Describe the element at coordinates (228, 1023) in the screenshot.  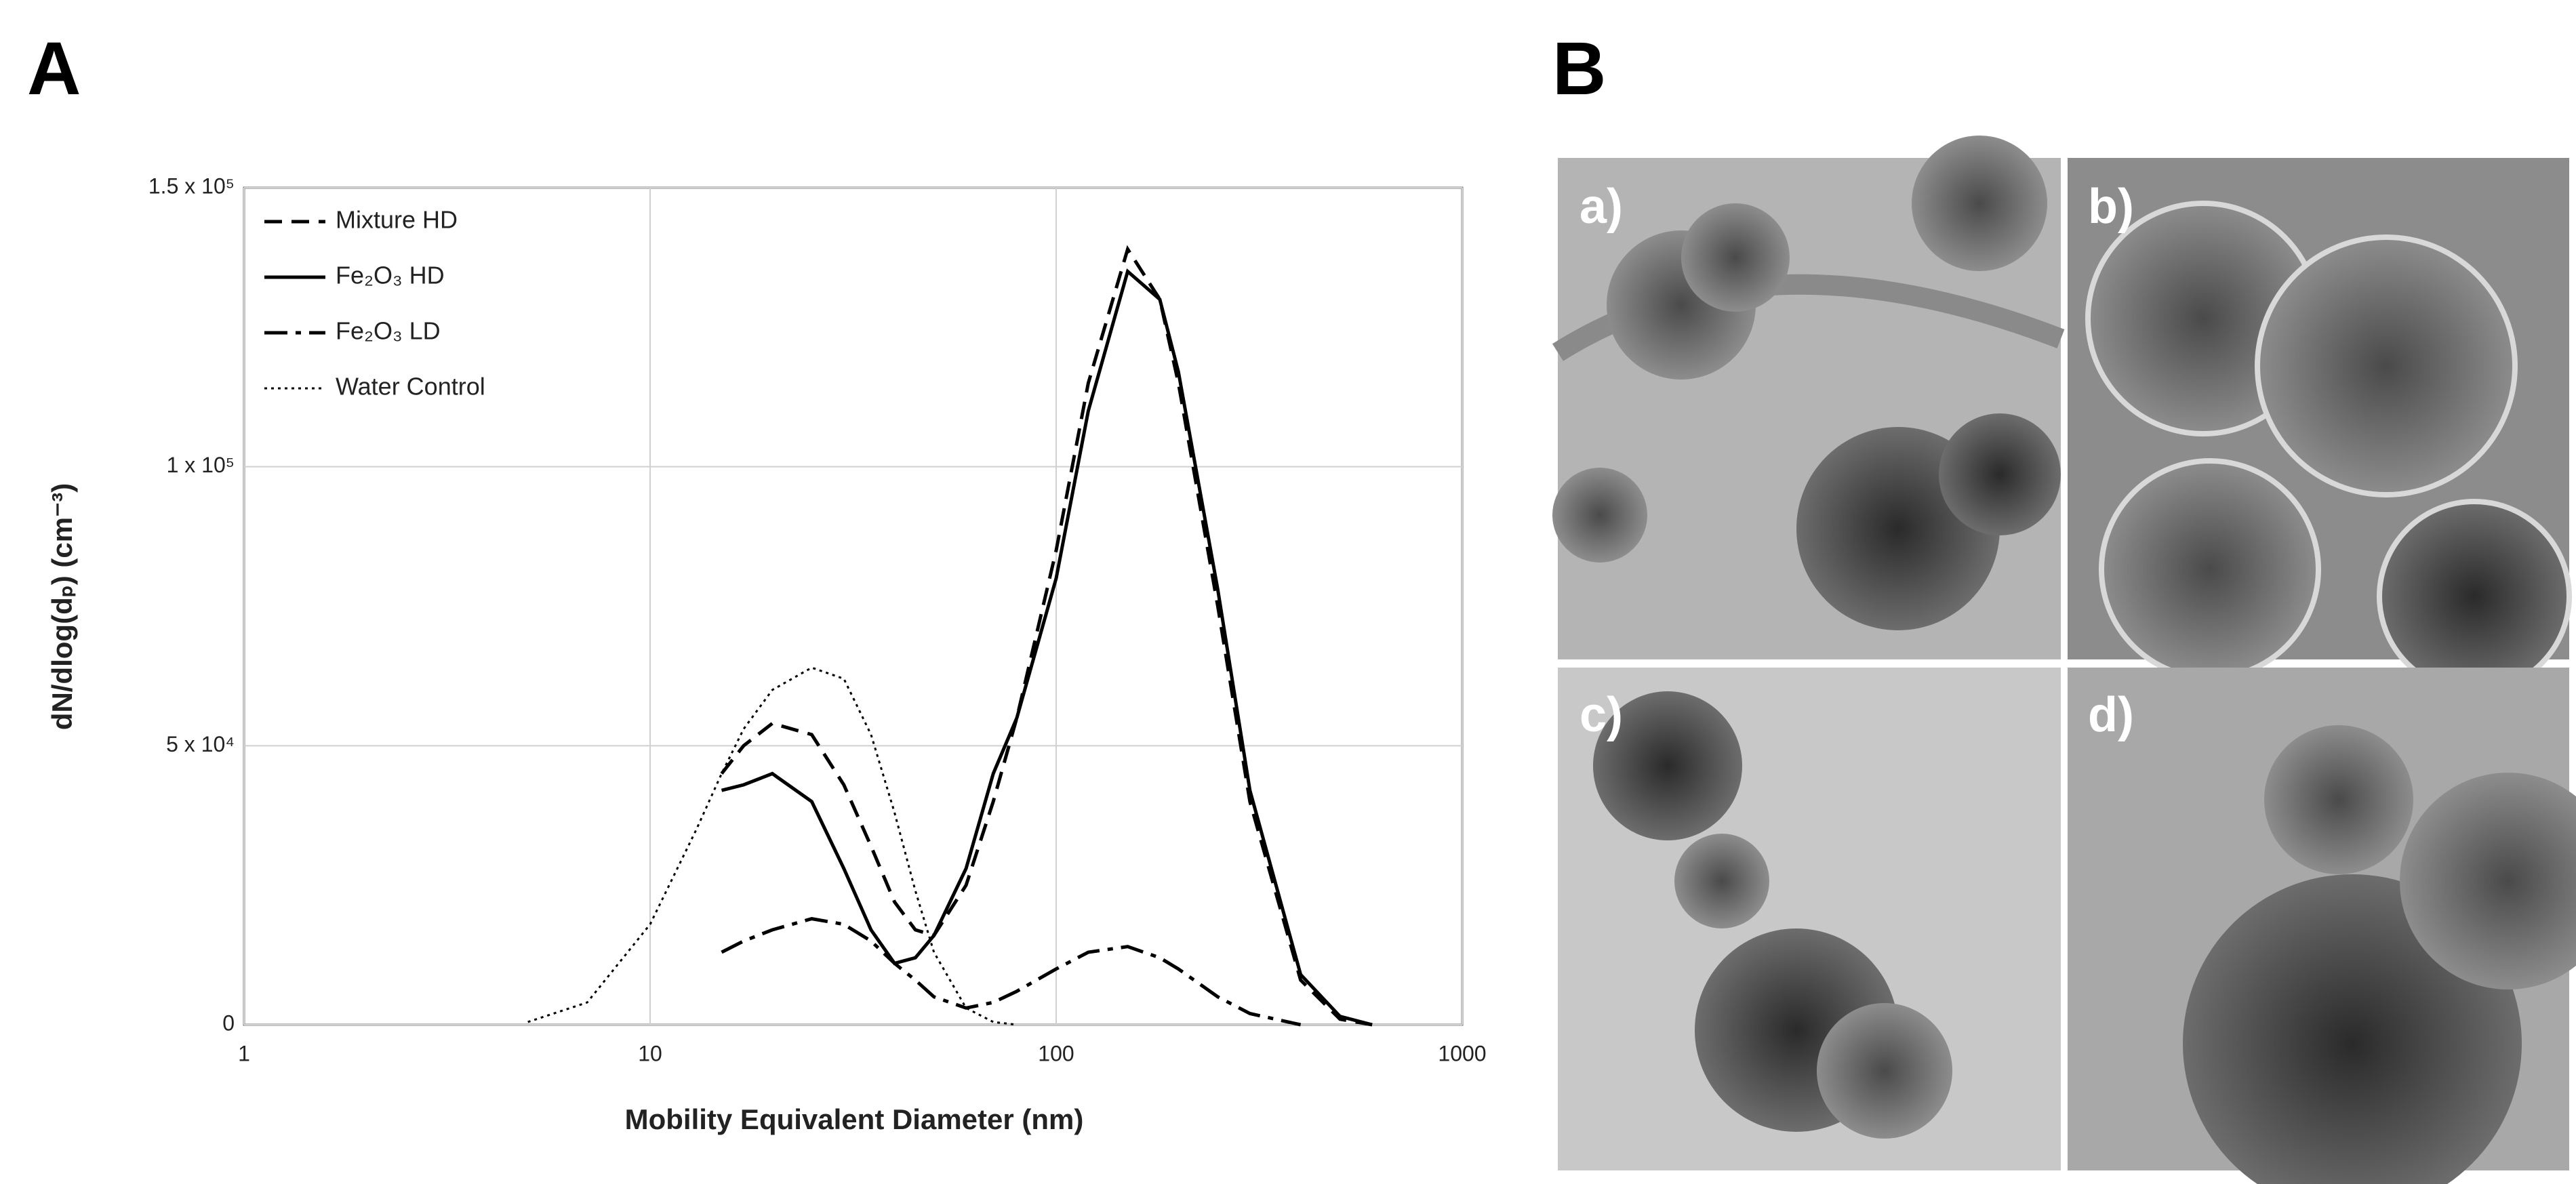
I see `y-tick-label: 0` at that location.